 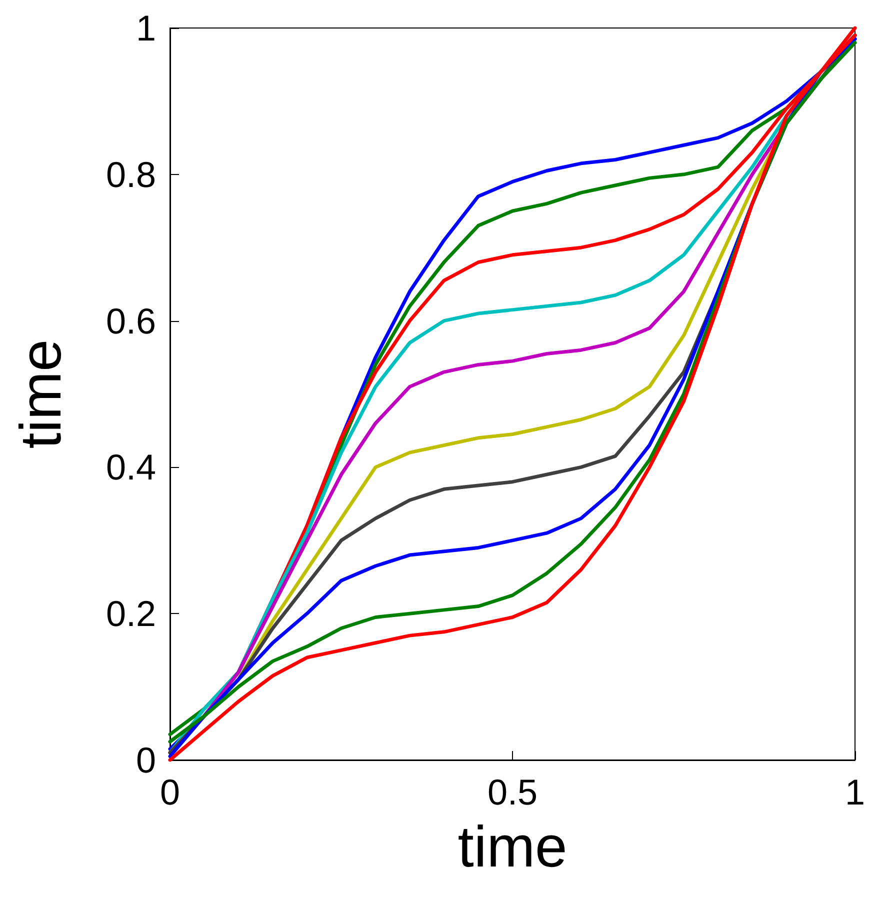 What do you see at coordinates (131, 174) in the screenshot?
I see `y-tick-label: 0.8` at bounding box center [131, 174].